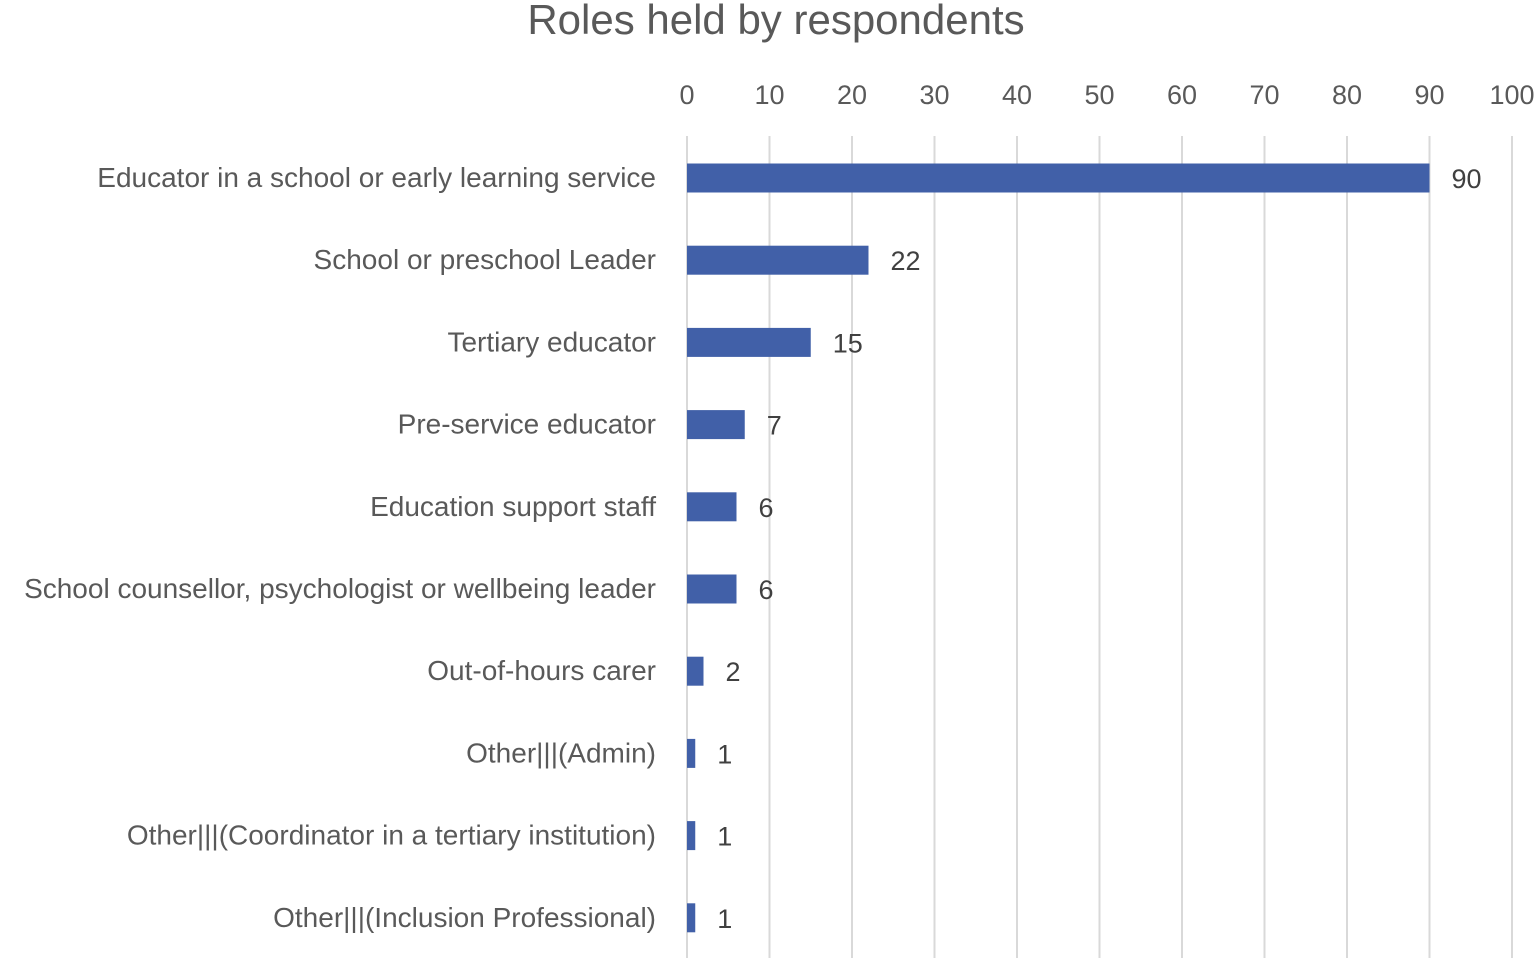 The height and width of the screenshot is (963, 1537). Describe the element at coordinates (561, 752) in the screenshot. I see `category-label: Other|||(Admin)` at that location.